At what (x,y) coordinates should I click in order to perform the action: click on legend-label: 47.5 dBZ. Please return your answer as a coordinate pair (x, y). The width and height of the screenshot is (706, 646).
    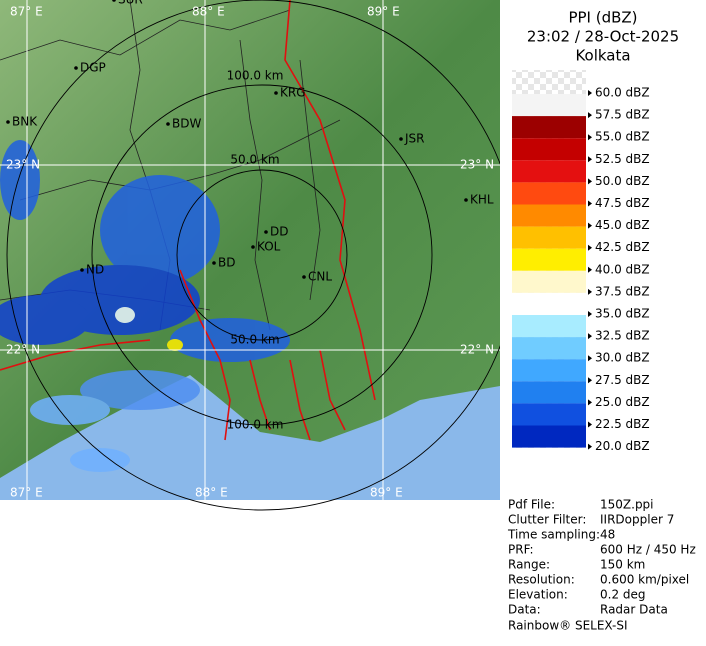
    Looking at the image, I should click on (622, 203).